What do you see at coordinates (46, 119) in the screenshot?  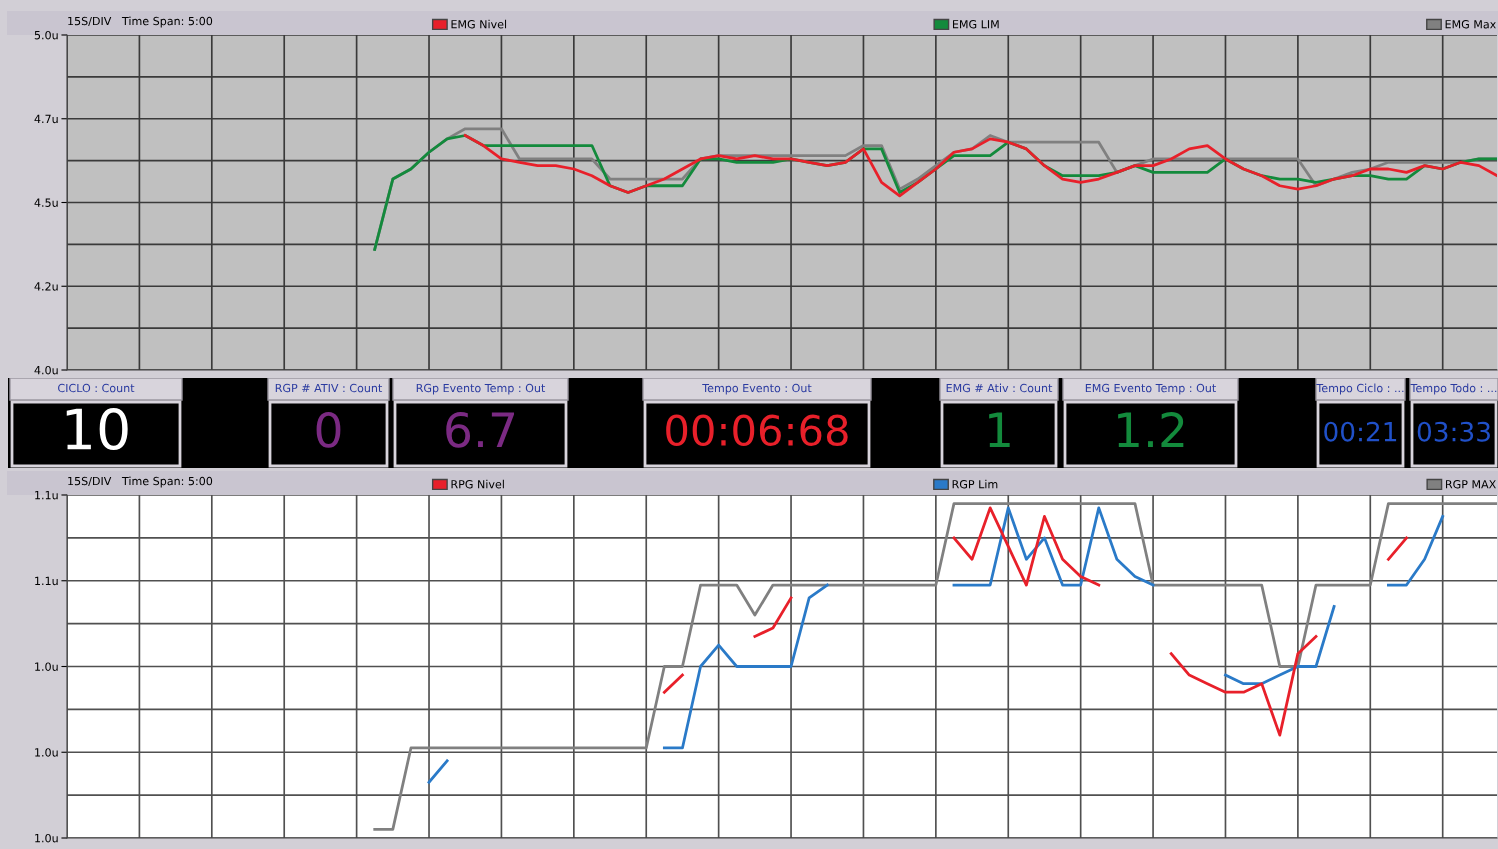 I see `y-tick-label: 4.7u` at bounding box center [46, 119].